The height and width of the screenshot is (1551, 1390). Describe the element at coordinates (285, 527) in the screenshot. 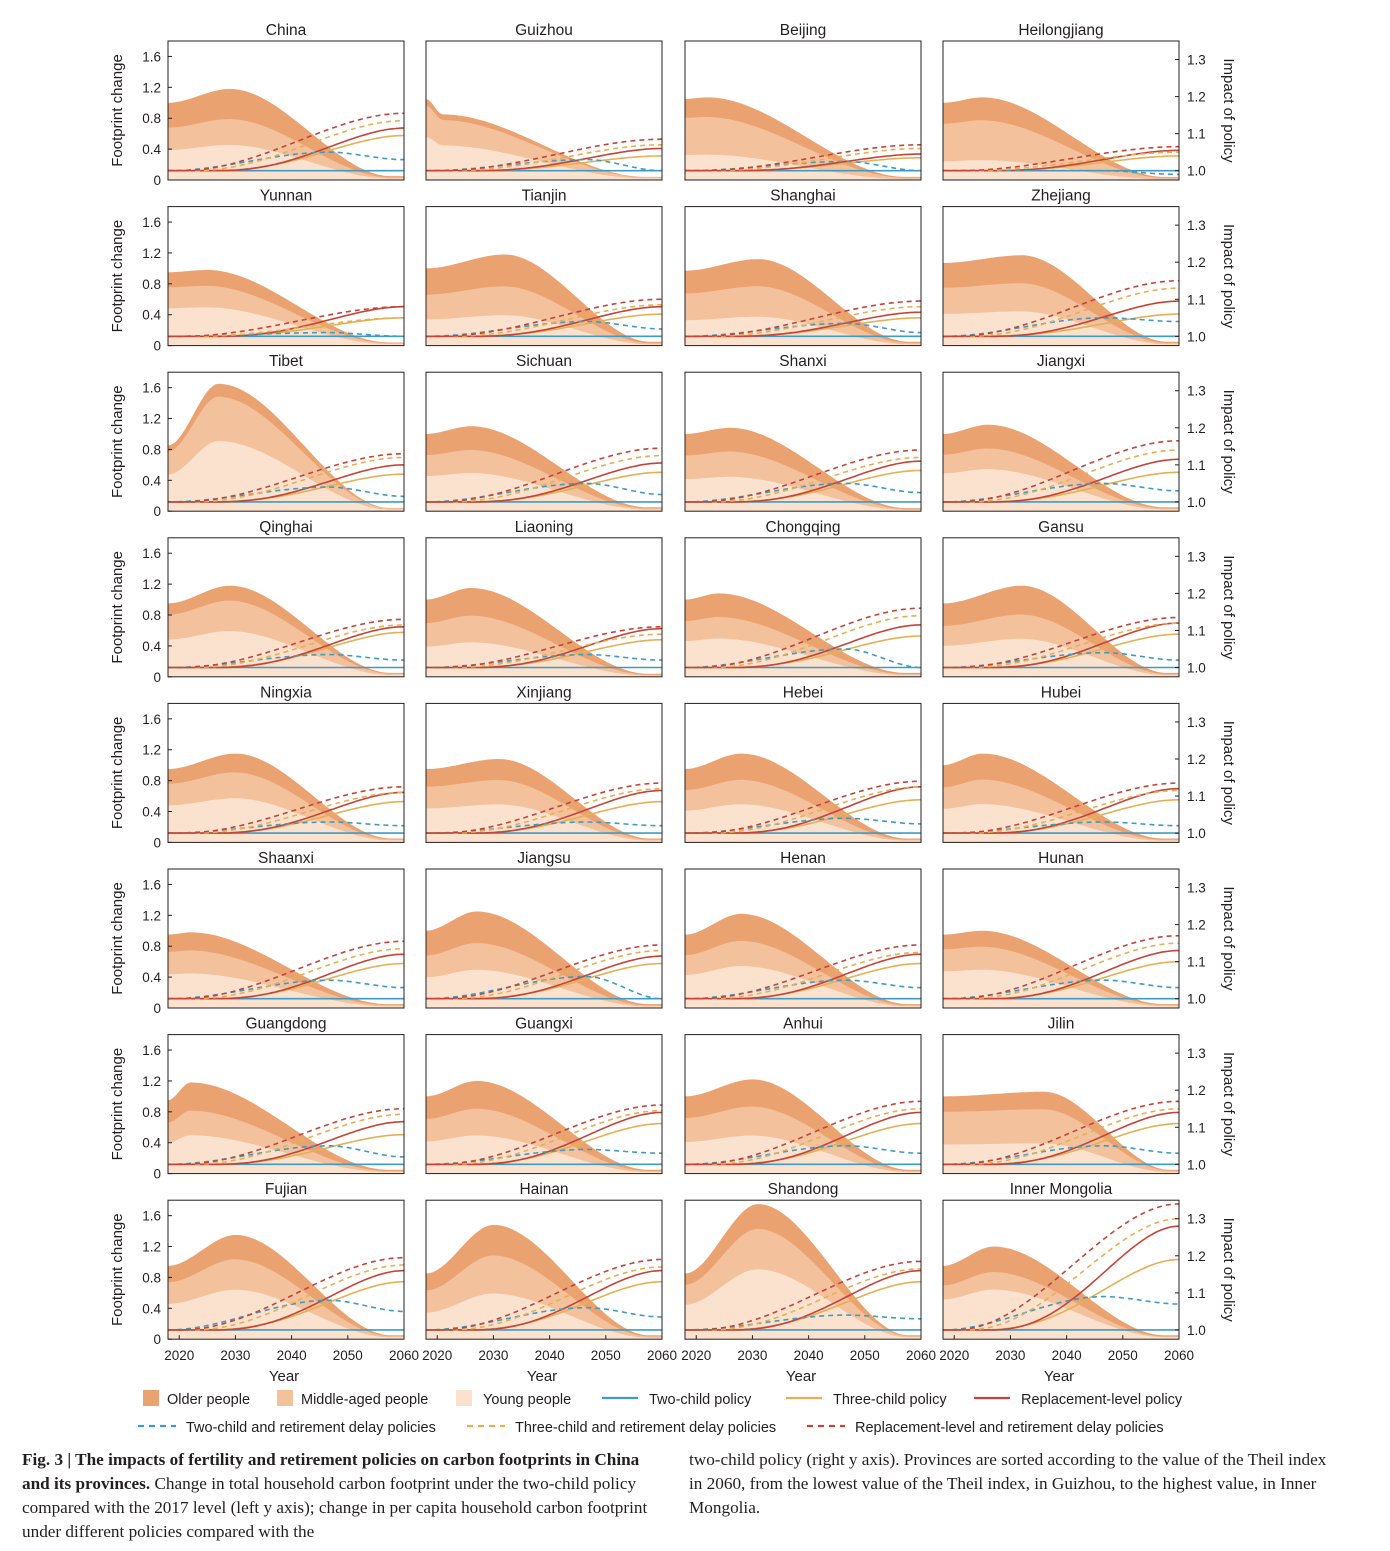

I see `panel-title: Qinghai` at that location.